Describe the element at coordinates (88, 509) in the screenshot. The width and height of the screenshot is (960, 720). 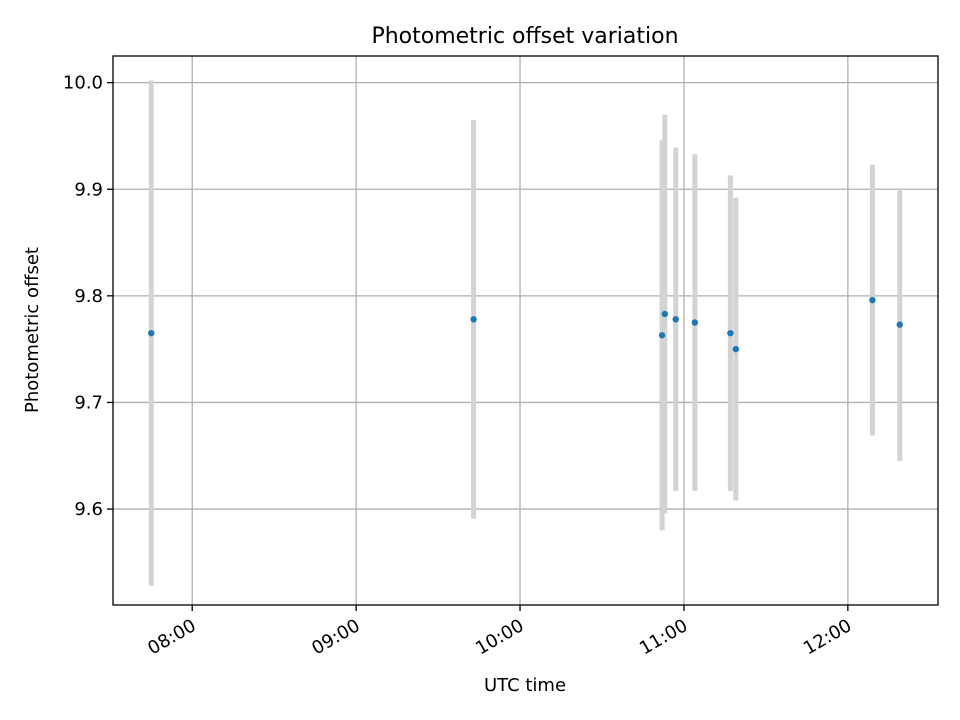
I see `y-tick-label: 9.6` at that location.